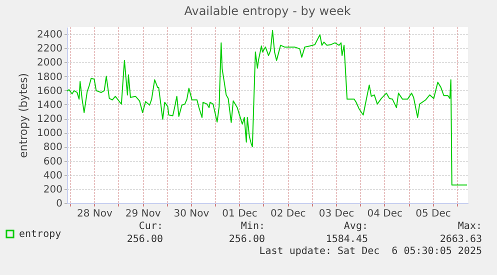 The height and width of the screenshot is (275, 497). Describe the element at coordinates (461, 239) in the screenshot. I see `text: 2663.63` at that location.